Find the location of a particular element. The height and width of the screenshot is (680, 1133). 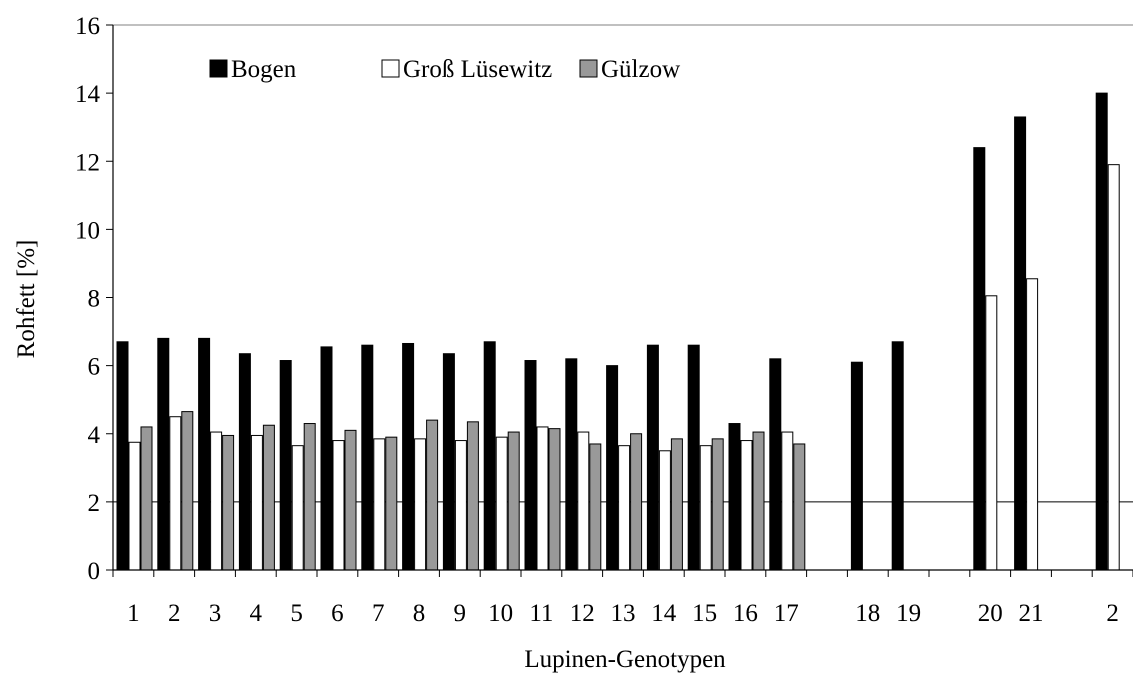

x-tick-label: 19 is located at coordinates (908, 613).